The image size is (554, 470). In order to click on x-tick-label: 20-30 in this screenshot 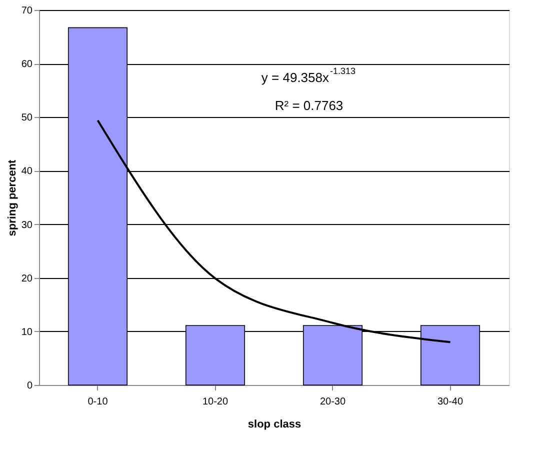, I will do `click(333, 402)`.